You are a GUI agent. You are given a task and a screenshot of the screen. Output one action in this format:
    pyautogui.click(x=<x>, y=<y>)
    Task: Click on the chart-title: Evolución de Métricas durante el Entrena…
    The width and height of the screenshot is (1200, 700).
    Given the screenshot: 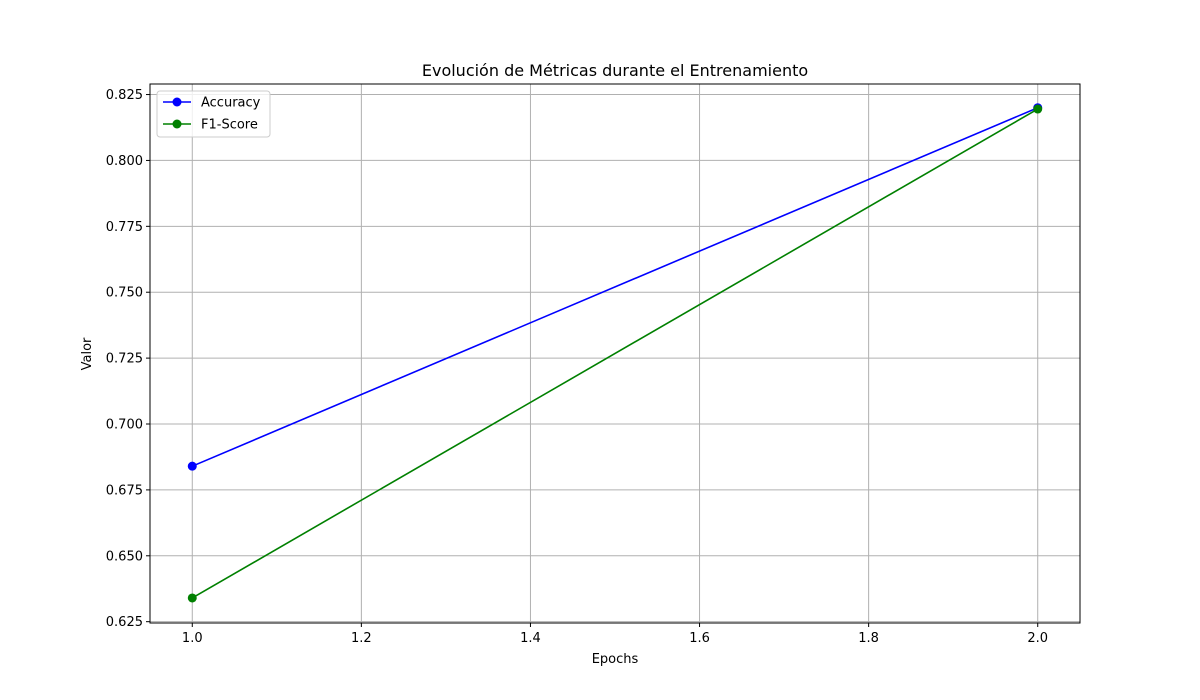 What is the action you would take?
    pyautogui.click(x=615, y=70)
    